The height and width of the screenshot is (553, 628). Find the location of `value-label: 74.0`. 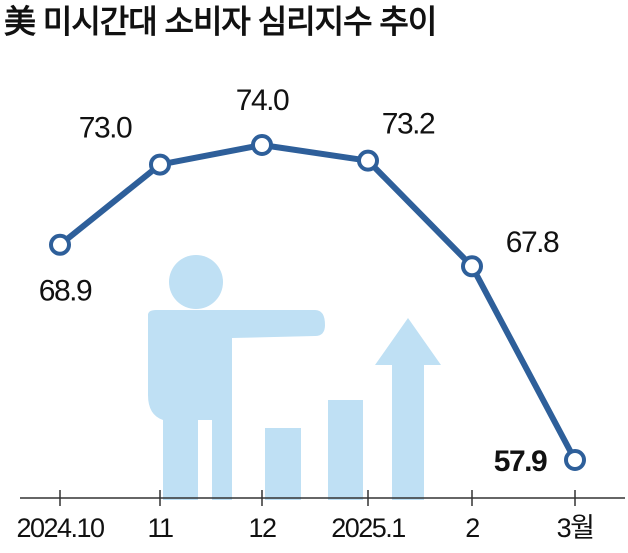

value-label: 74.0 is located at coordinates (262, 100).